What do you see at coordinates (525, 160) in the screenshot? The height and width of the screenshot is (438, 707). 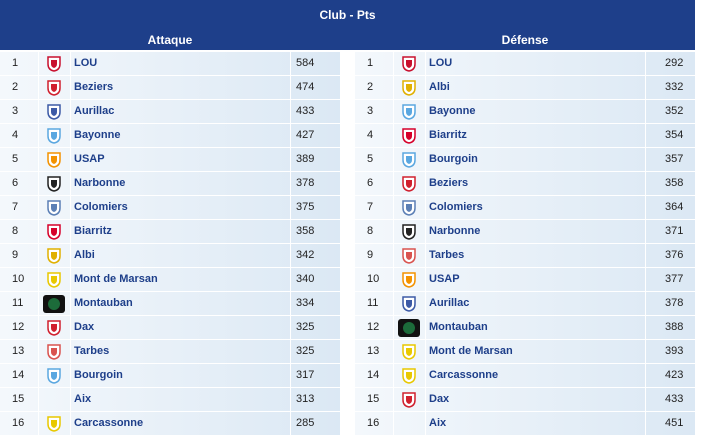 I see `table-row: 5 Bourgoin 357` at bounding box center [525, 160].